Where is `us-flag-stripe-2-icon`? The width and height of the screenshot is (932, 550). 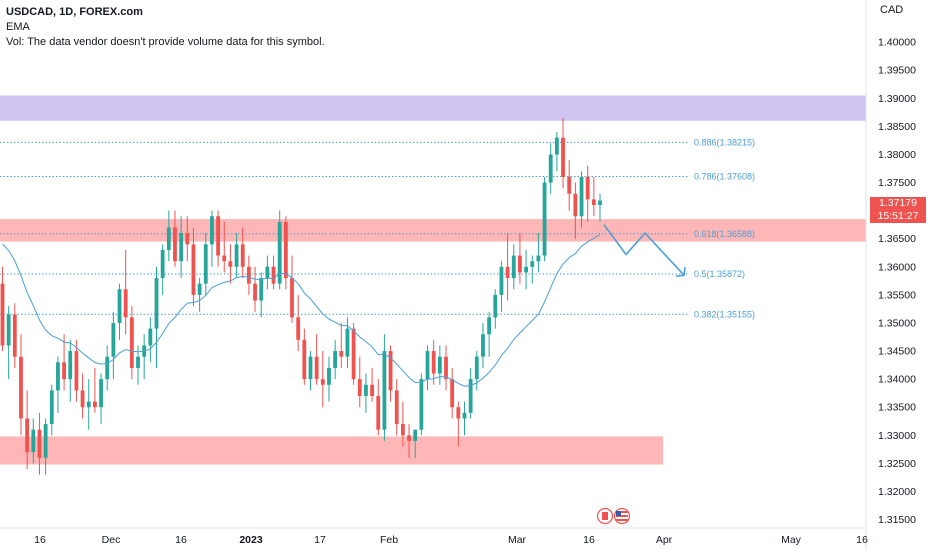
us-flag-stripe-2-icon is located at coordinates (622, 516).